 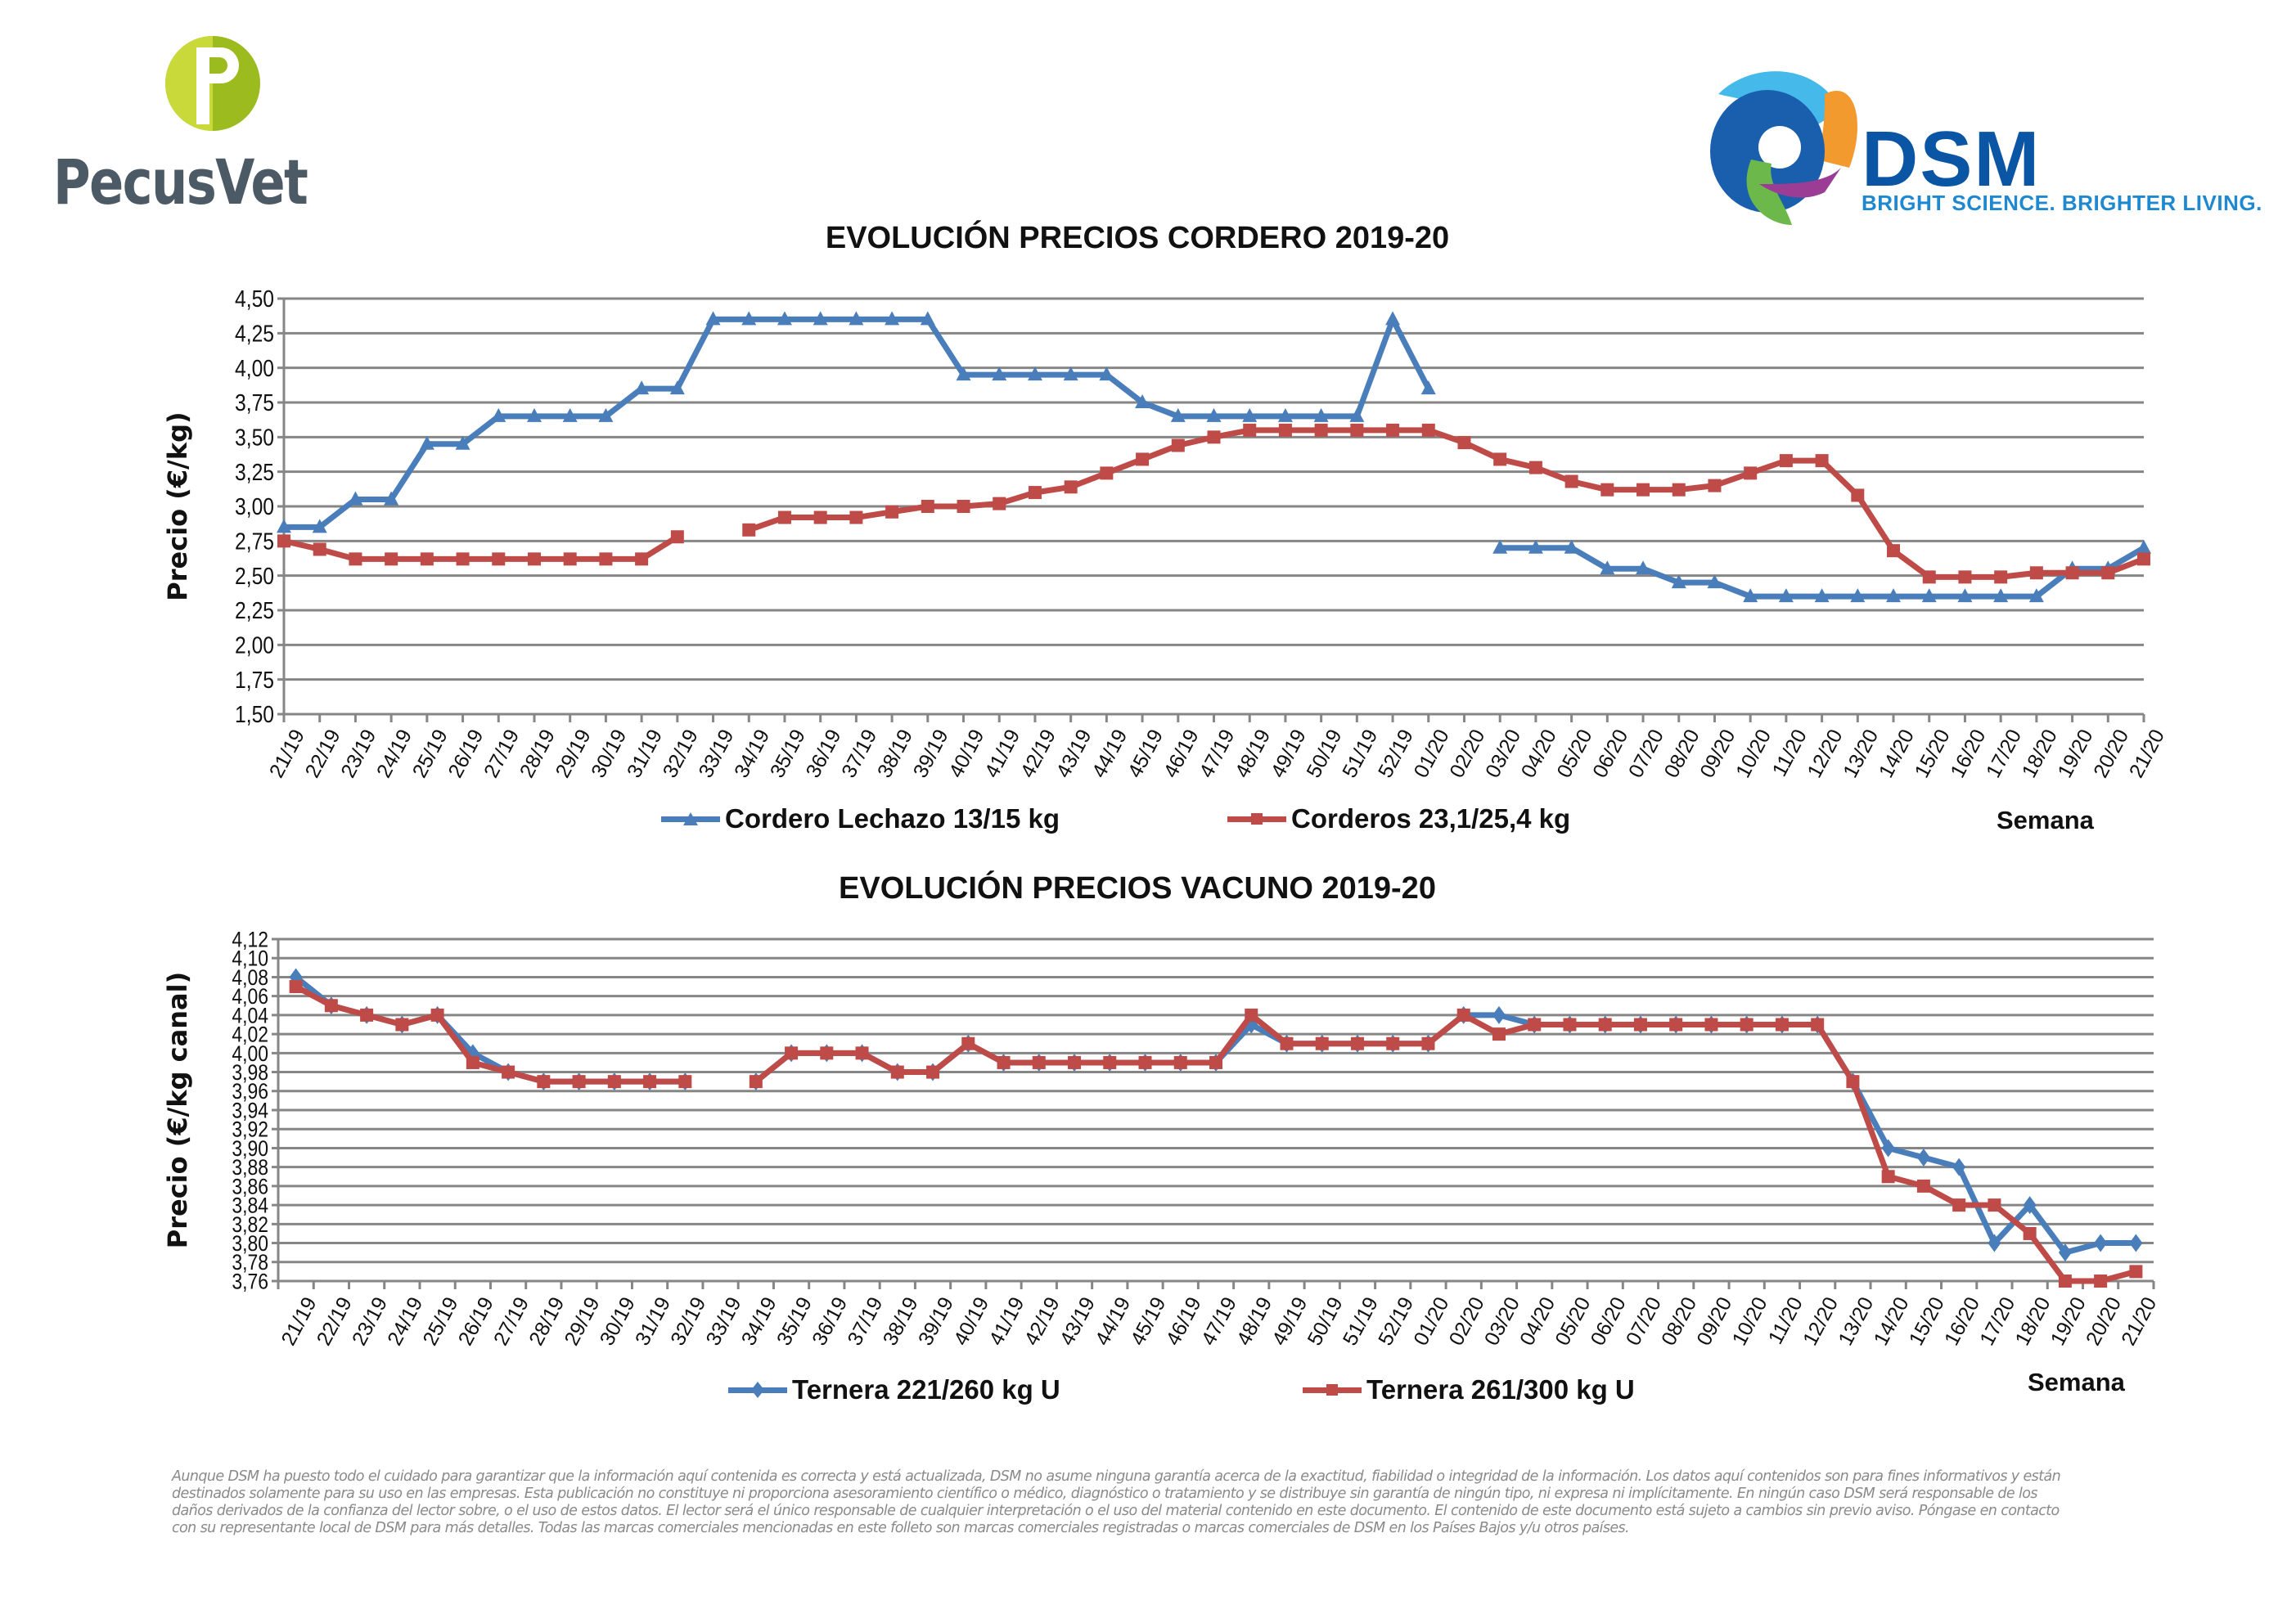 I want to click on chart-1-title: EVOLUCIÓN PRECIOS CORDERO 2019-20, so click(x=1137, y=238).